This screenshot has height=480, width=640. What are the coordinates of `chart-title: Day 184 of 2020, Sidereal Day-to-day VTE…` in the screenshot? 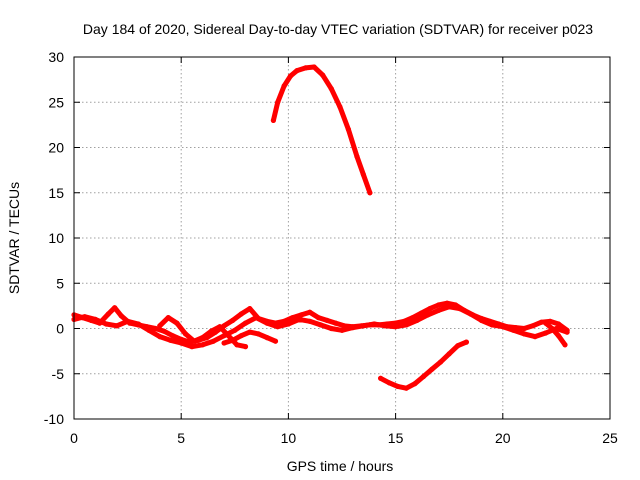 It's located at (338, 29).